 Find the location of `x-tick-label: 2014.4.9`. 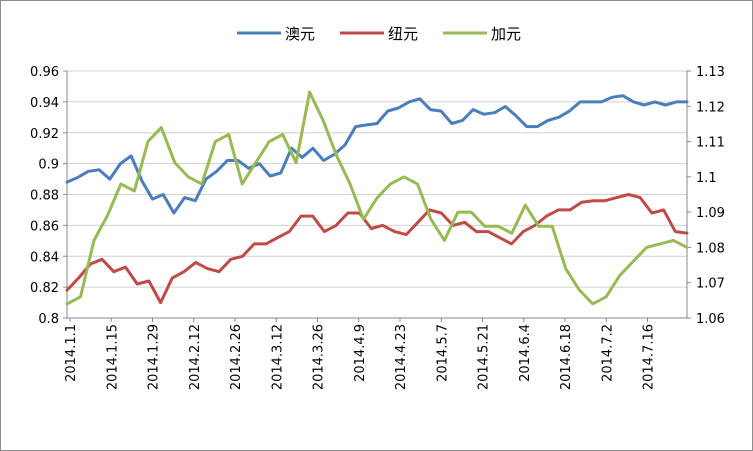

x-tick-label: 2014.4.9 is located at coordinates (360, 353).